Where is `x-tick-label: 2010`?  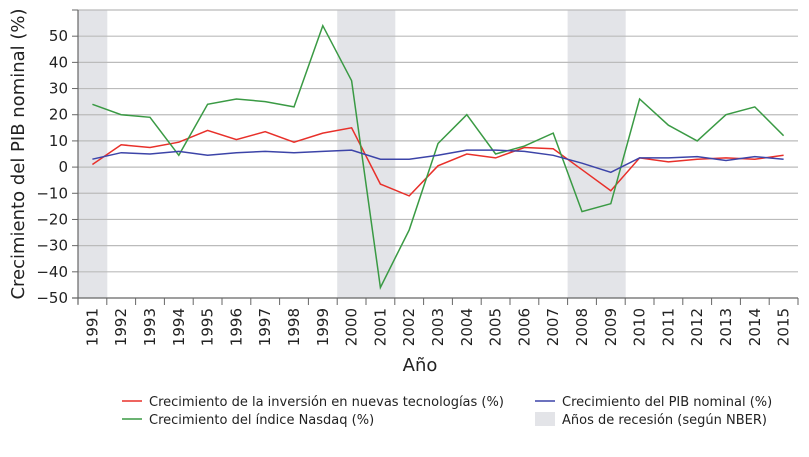 x-tick-label: 2010 is located at coordinates (640, 327).